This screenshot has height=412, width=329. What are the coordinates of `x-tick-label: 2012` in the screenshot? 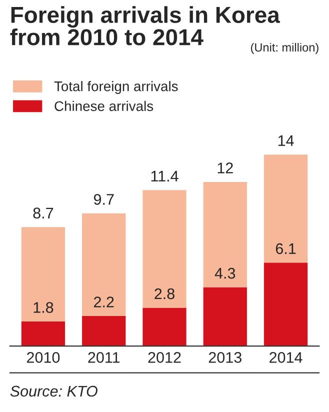 It's located at (164, 357).